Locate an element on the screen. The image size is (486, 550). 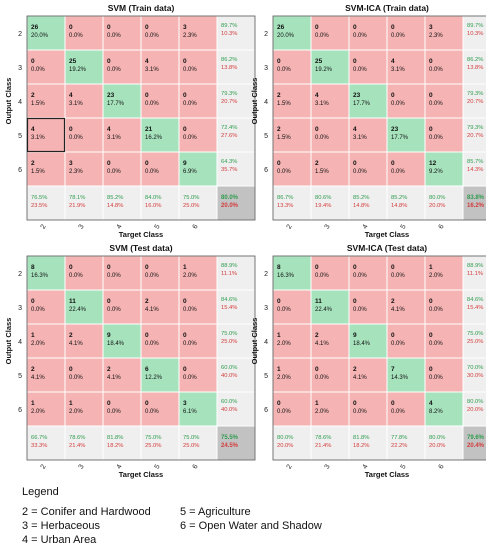
x-tick-label: 3 is located at coordinates (328, 466).